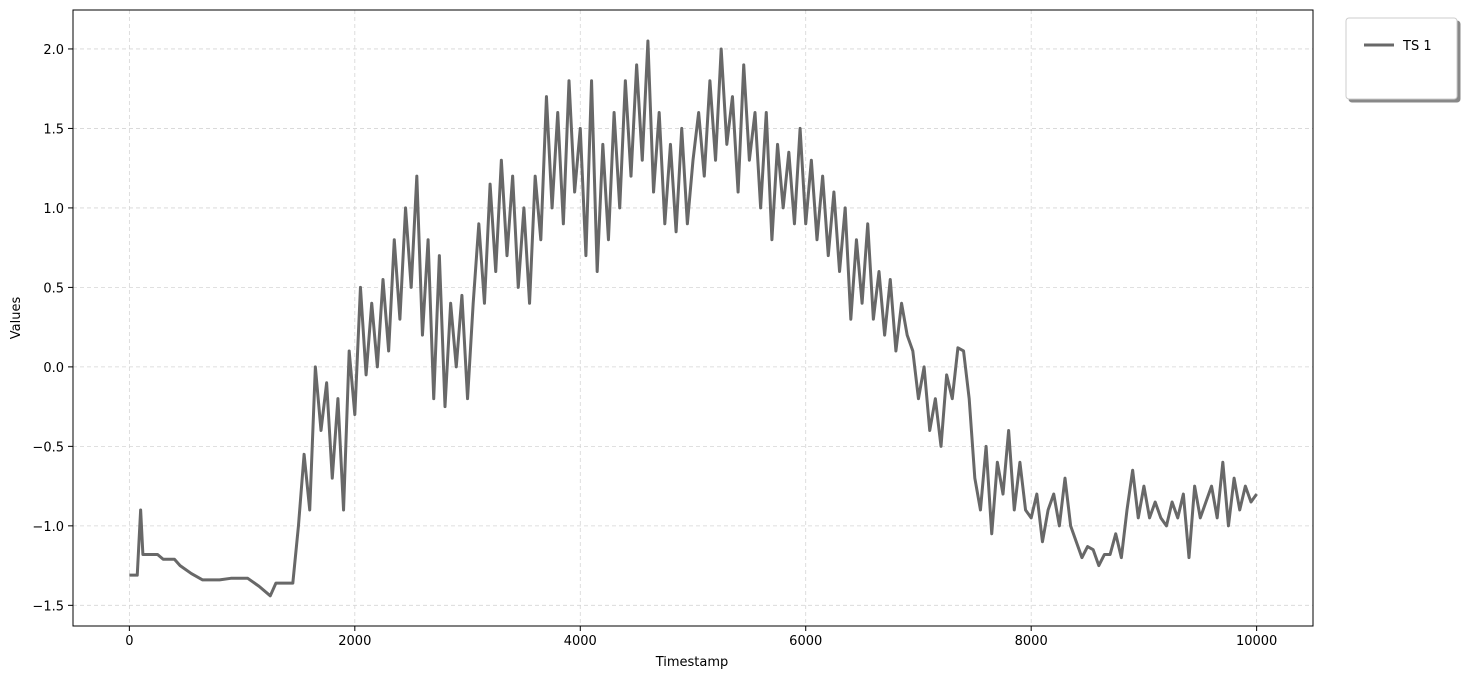  Describe the element at coordinates (692, 662) in the screenshot. I see `x-axis-label: Timestamp` at that location.